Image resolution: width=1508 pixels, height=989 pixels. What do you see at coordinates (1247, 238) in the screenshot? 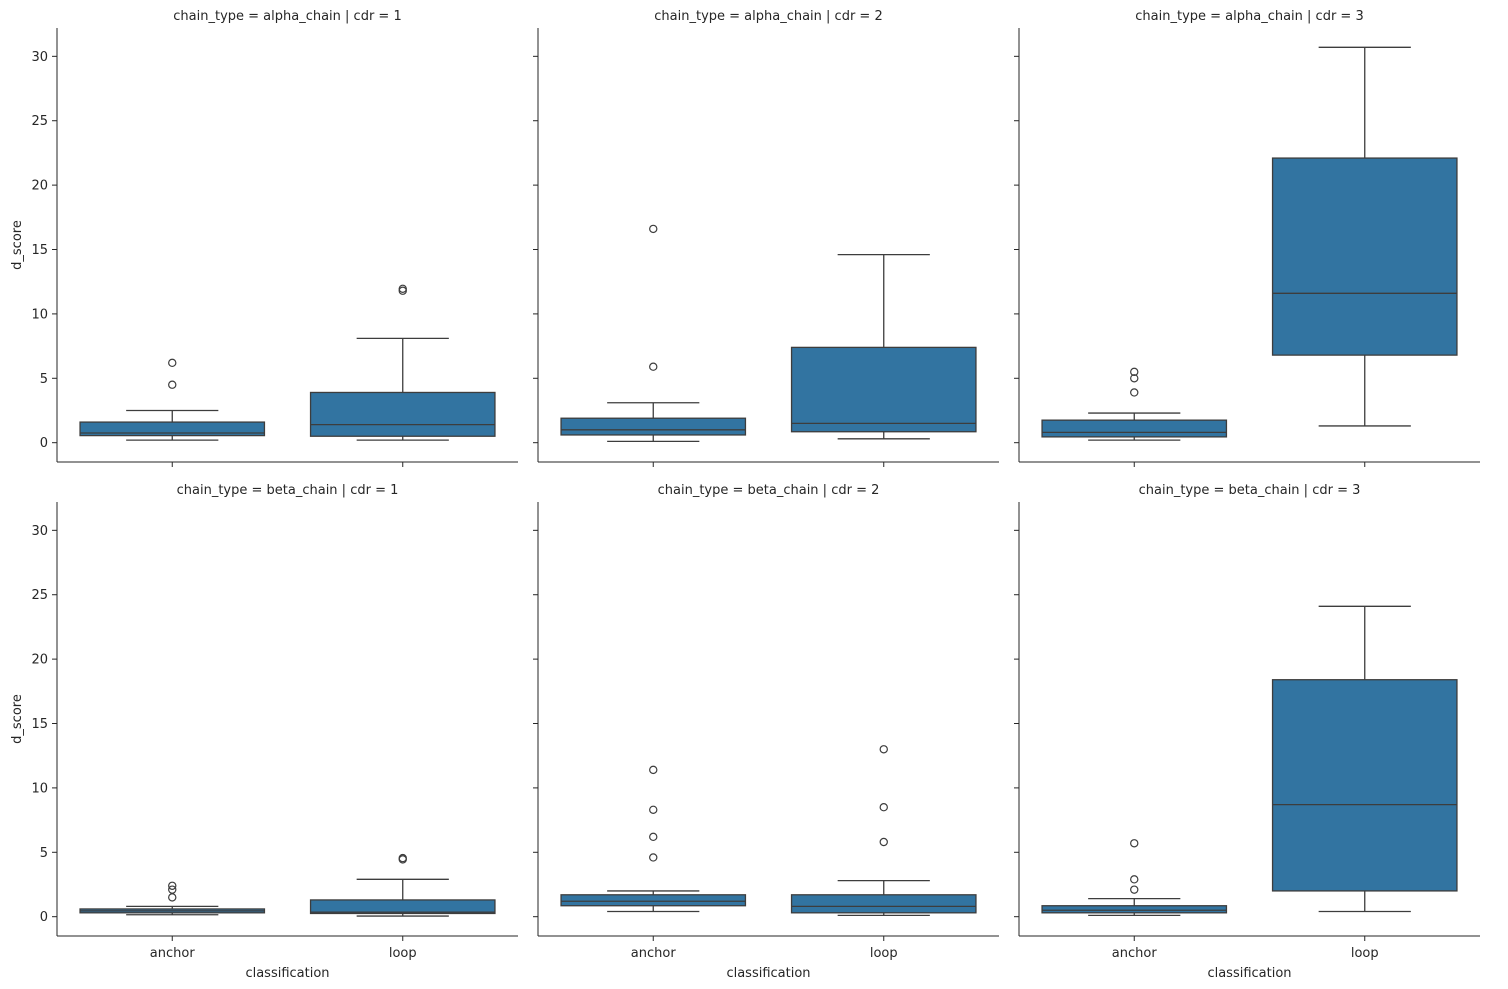
I see `facet-panel: chain_type = alpha_chain | cdr = 3` at bounding box center [1247, 238].